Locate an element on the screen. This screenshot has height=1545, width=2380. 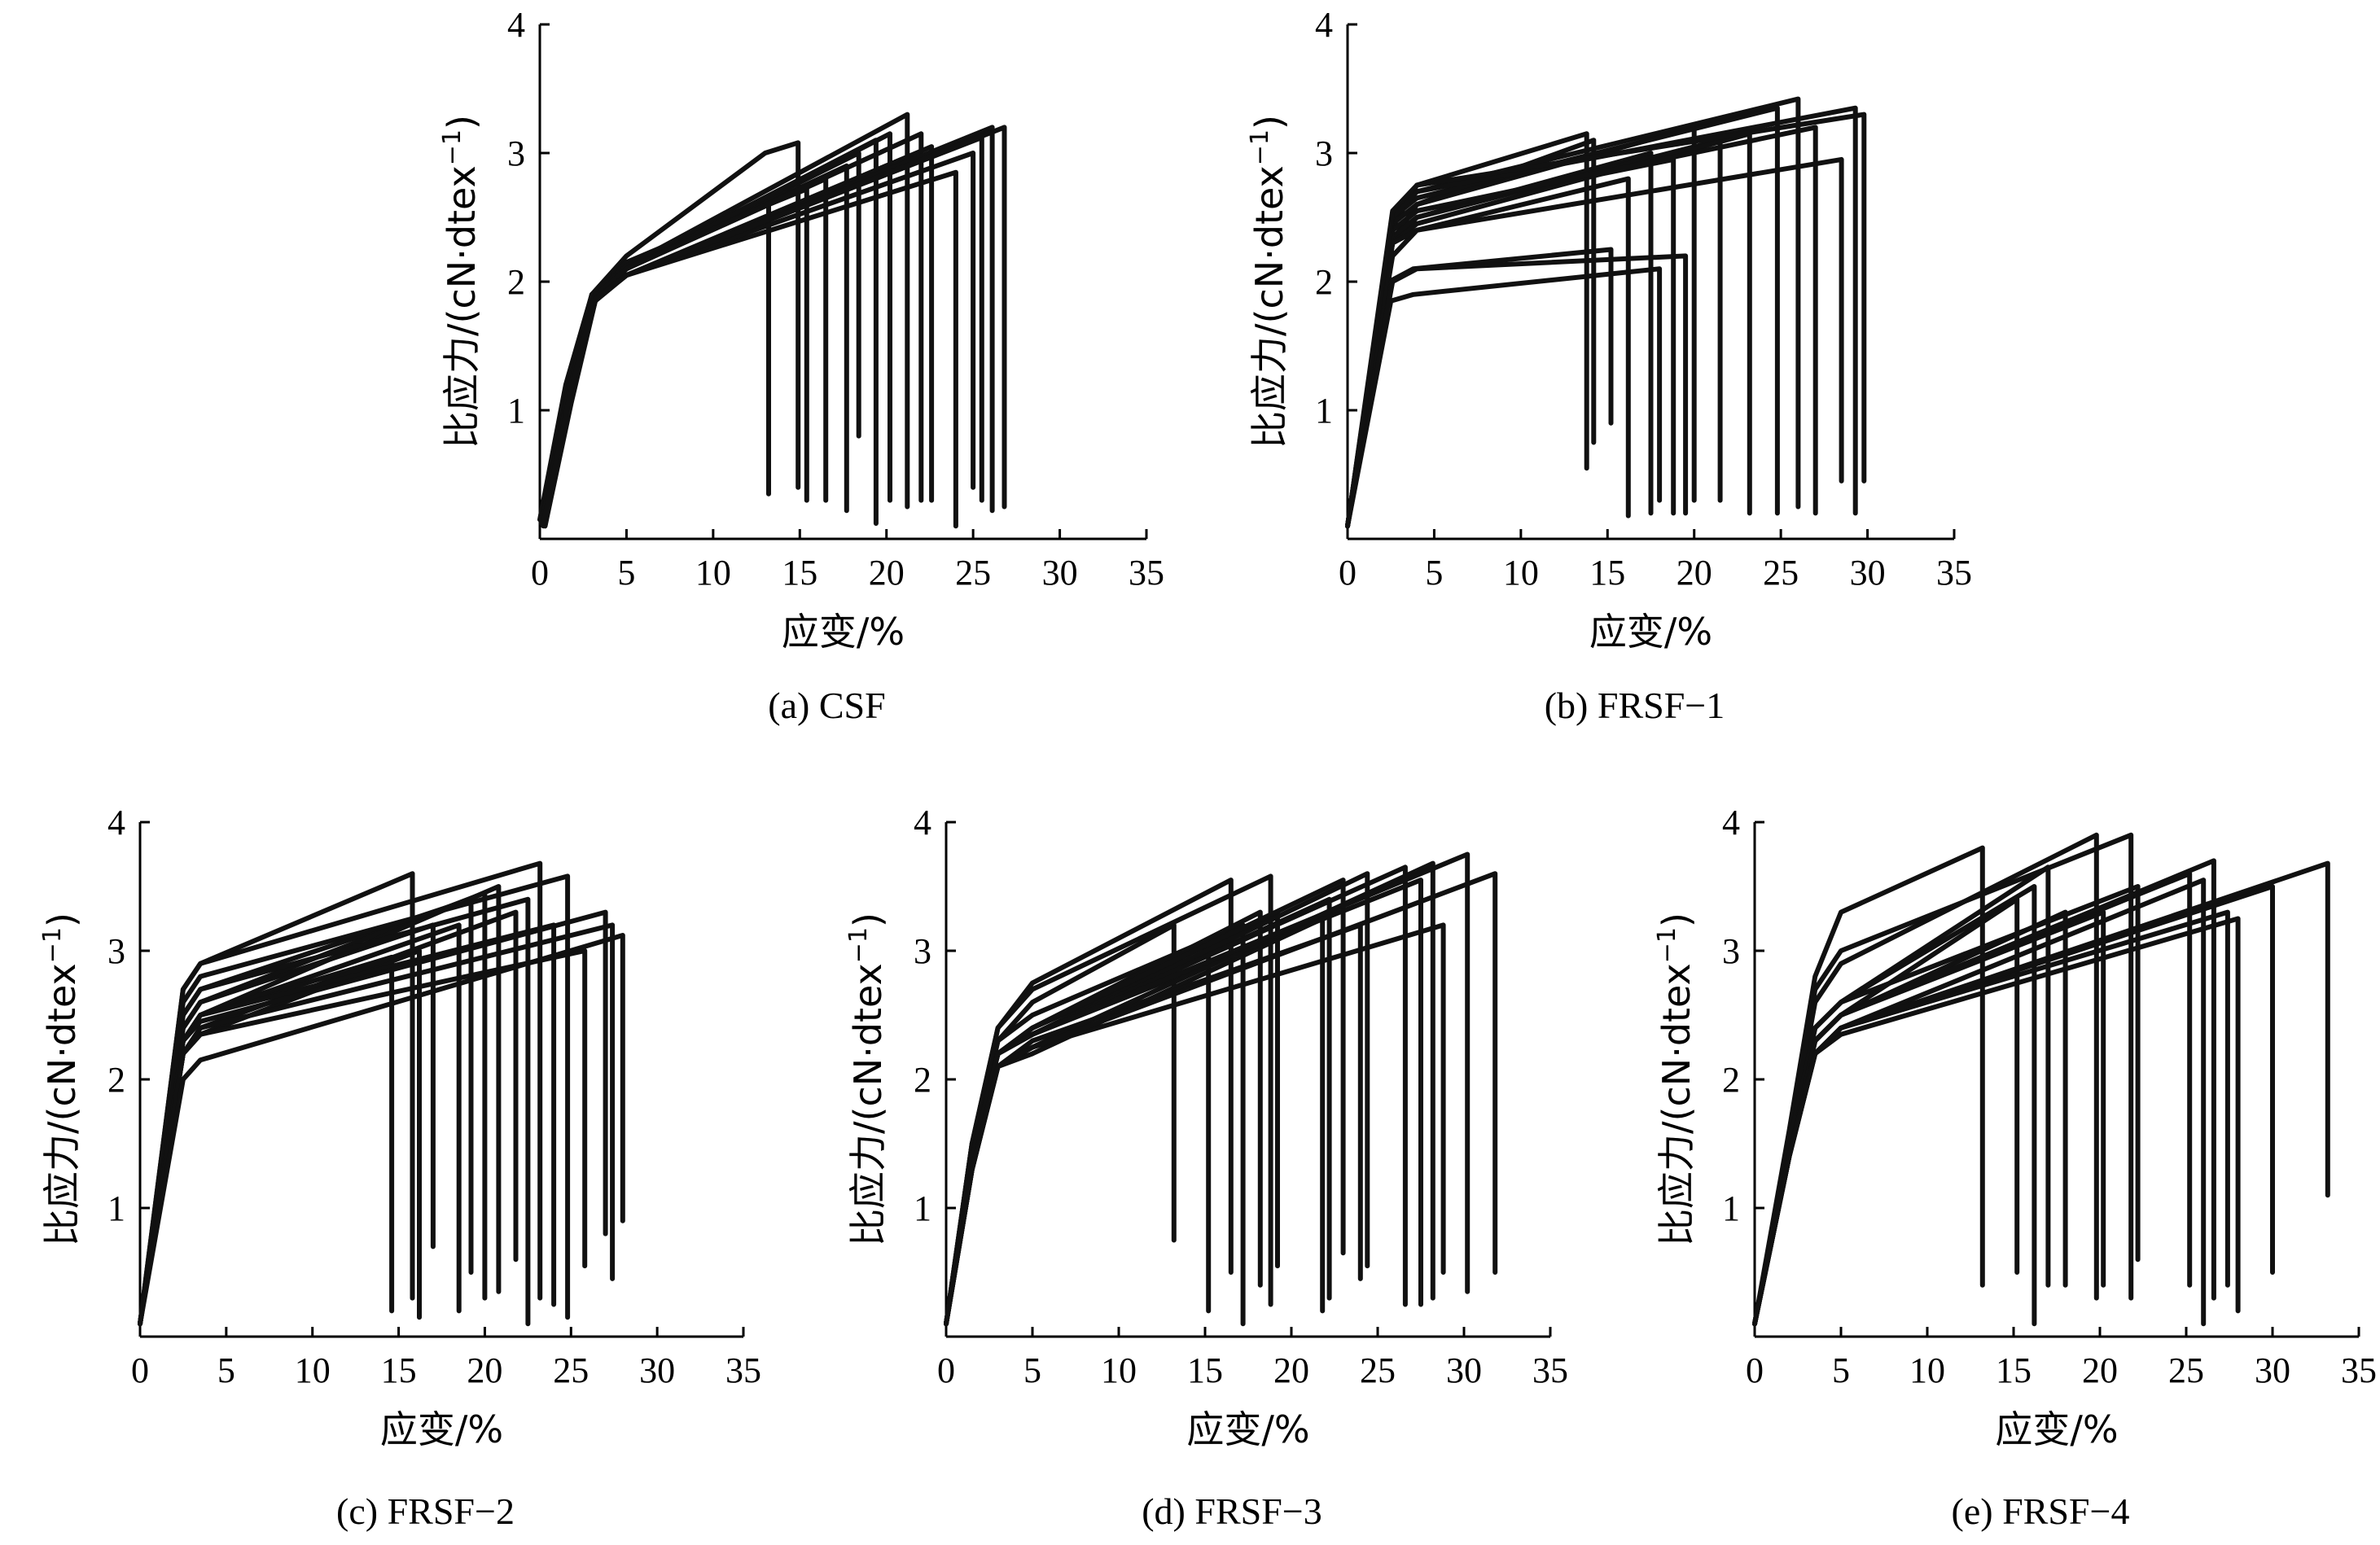
series-line-s10 is located at coordinates (1145, 1103).